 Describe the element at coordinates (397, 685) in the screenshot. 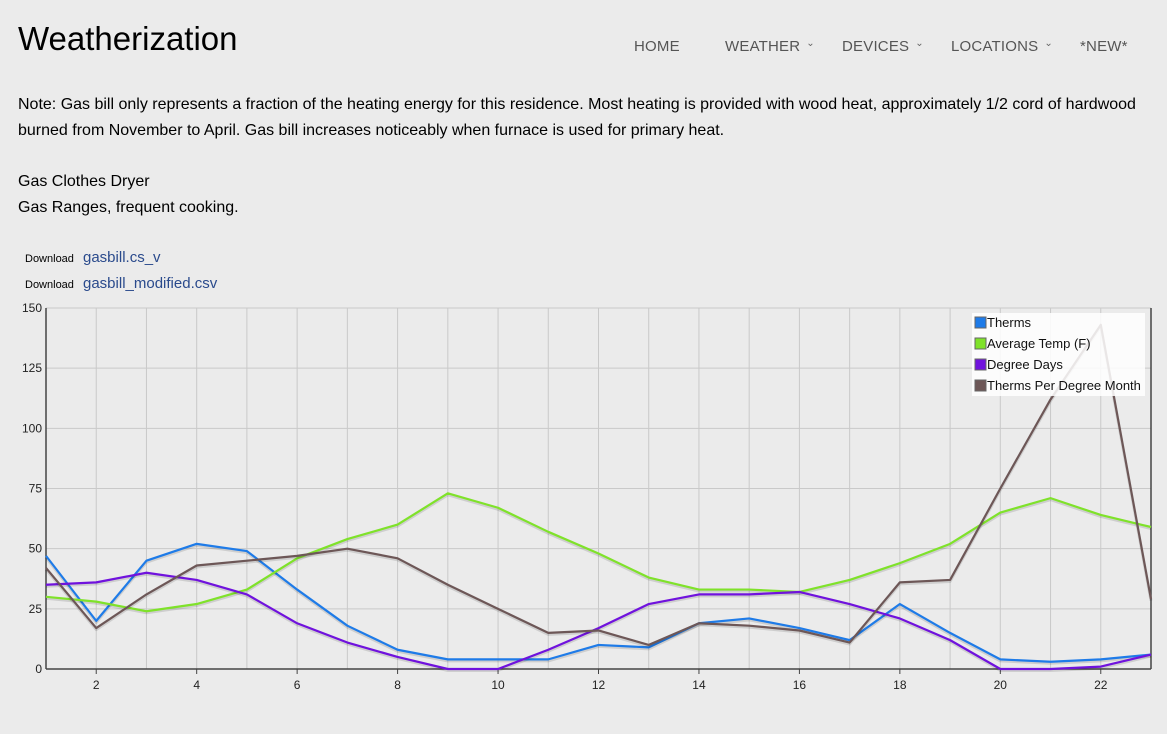

I see `x-tick-label: 8` at that location.